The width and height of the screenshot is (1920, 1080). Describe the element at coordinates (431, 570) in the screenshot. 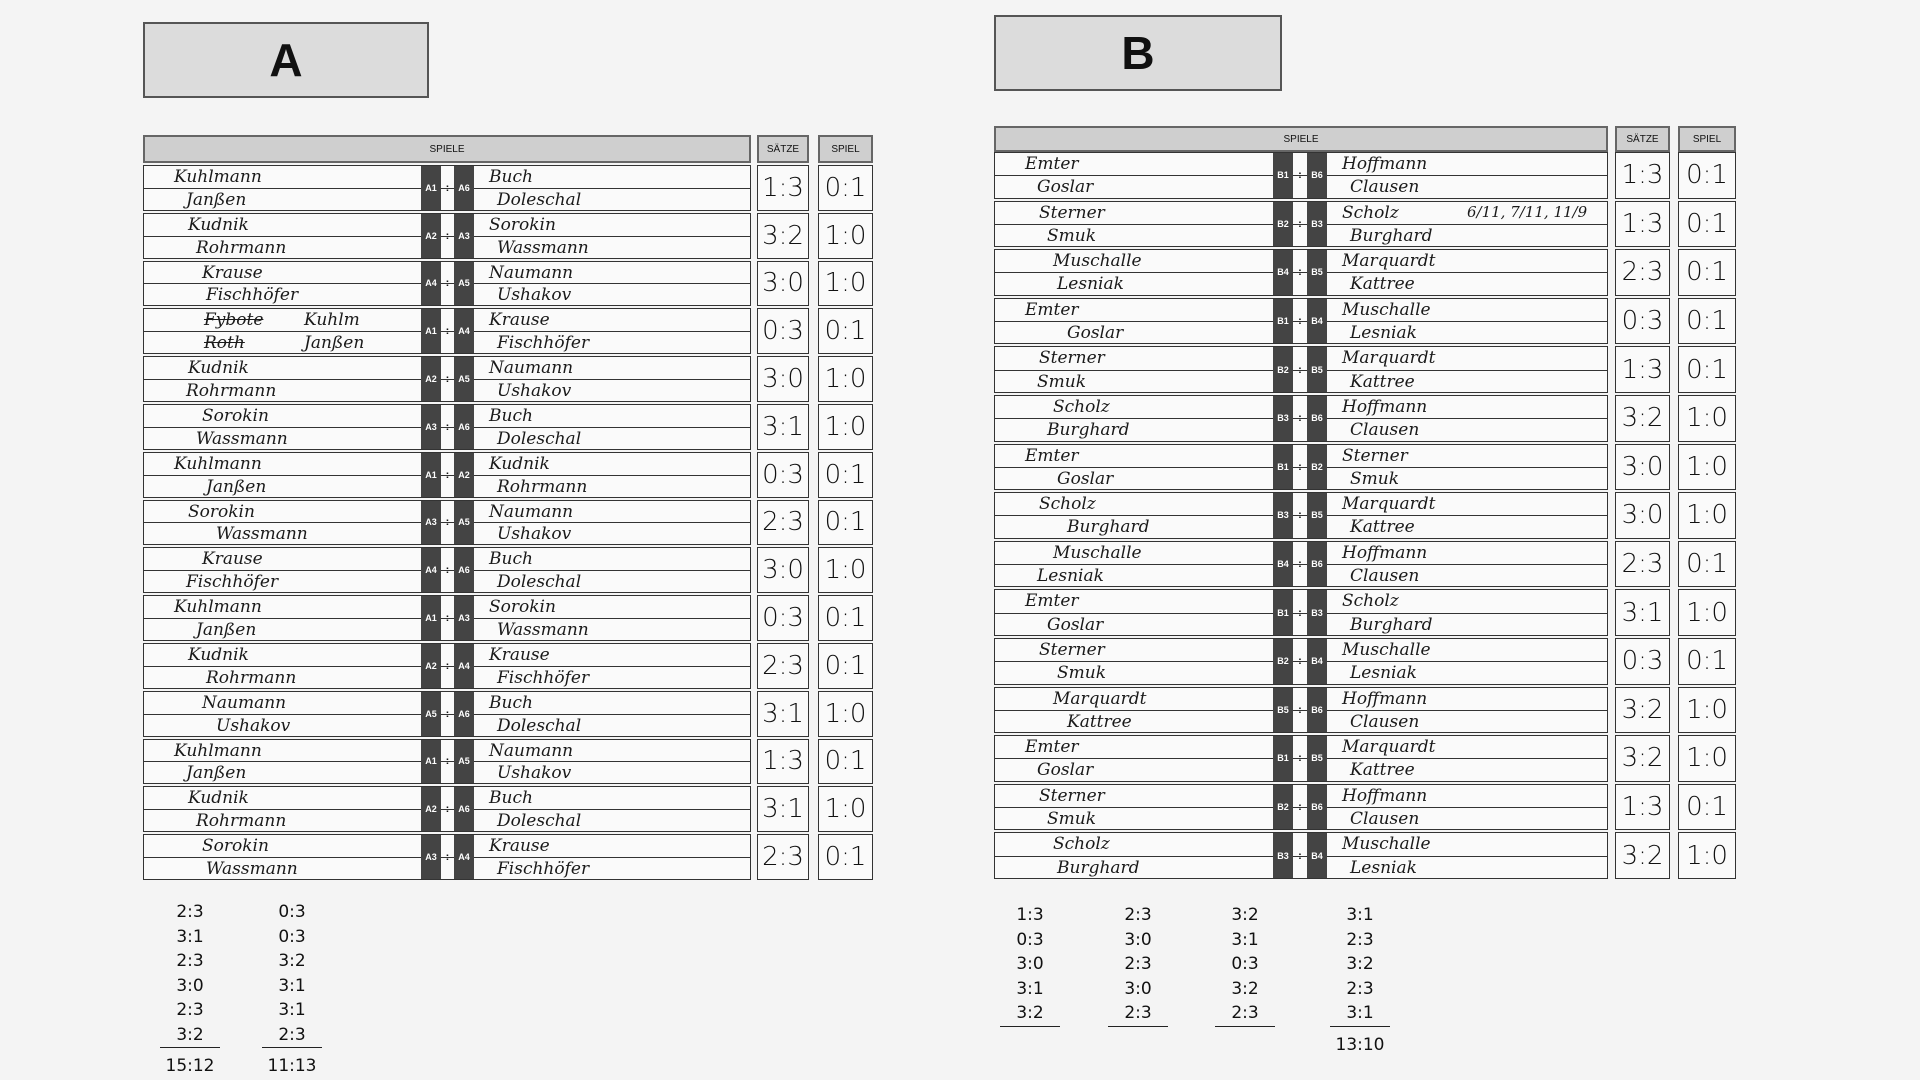

I see `player-code-left: A4` at that location.